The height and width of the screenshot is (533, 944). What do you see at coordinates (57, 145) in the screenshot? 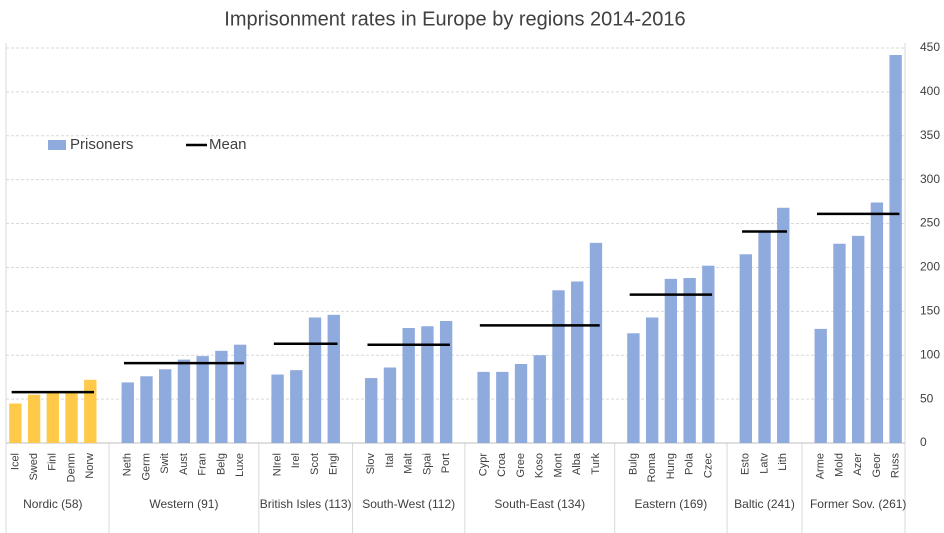
I see `legend-swatch` at bounding box center [57, 145].